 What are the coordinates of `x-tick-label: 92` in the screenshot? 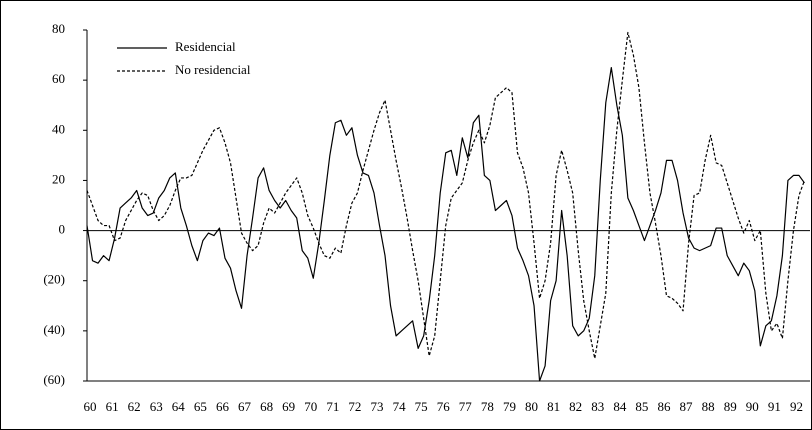 It's located at (796, 406).